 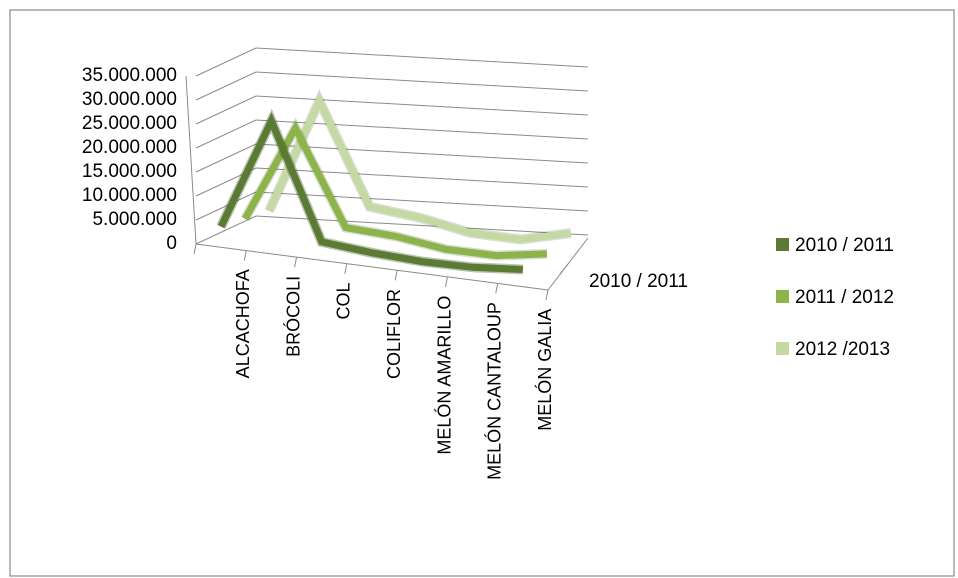 I want to click on legend-label: 2010 / 2011, so click(x=844, y=245).